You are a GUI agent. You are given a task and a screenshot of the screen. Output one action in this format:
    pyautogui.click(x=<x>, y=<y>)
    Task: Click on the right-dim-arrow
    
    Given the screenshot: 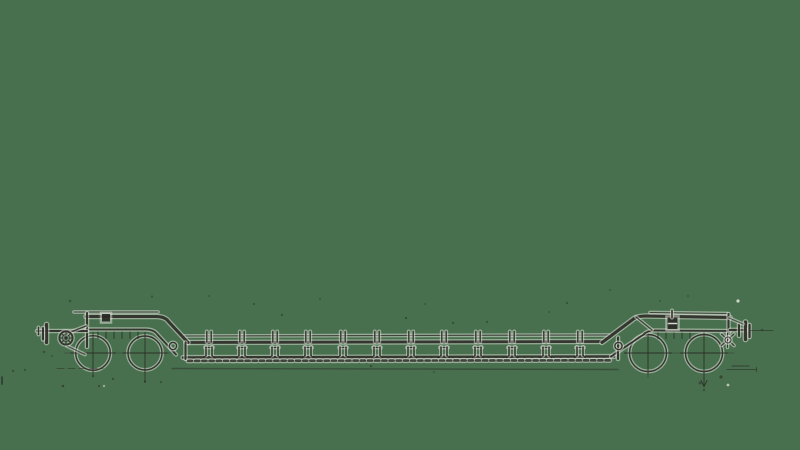 What is the action you would take?
    pyautogui.click(x=704, y=384)
    